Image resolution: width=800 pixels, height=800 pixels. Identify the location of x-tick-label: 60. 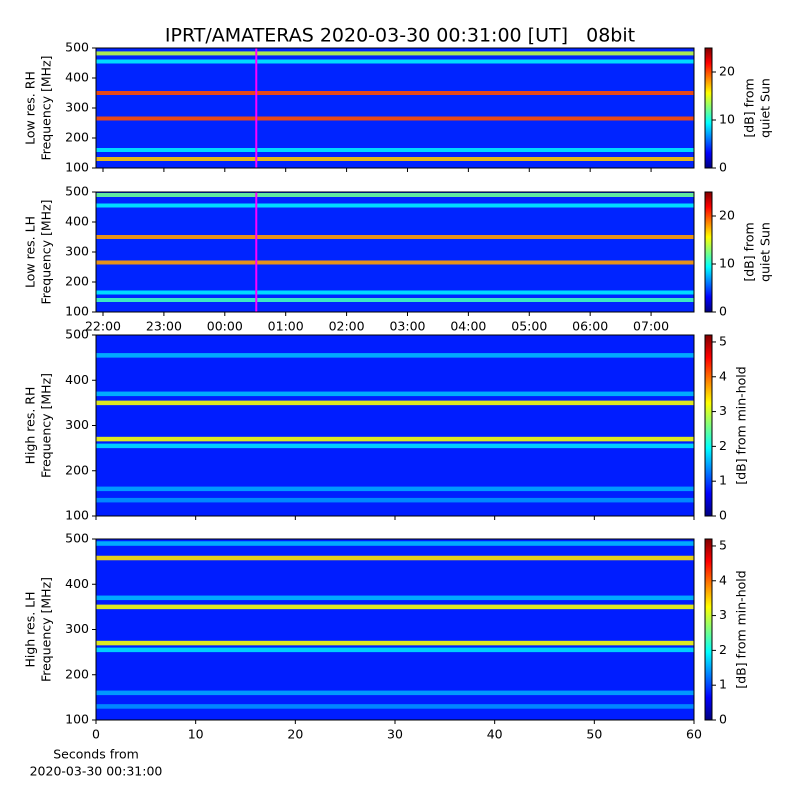
(694, 734).